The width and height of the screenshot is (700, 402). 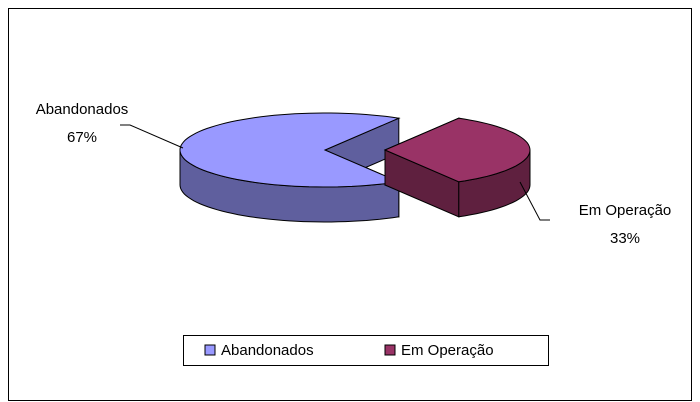 What do you see at coordinates (447, 350) in the screenshot?
I see `legend-label: Em Operação` at bounding box center [447, 350].